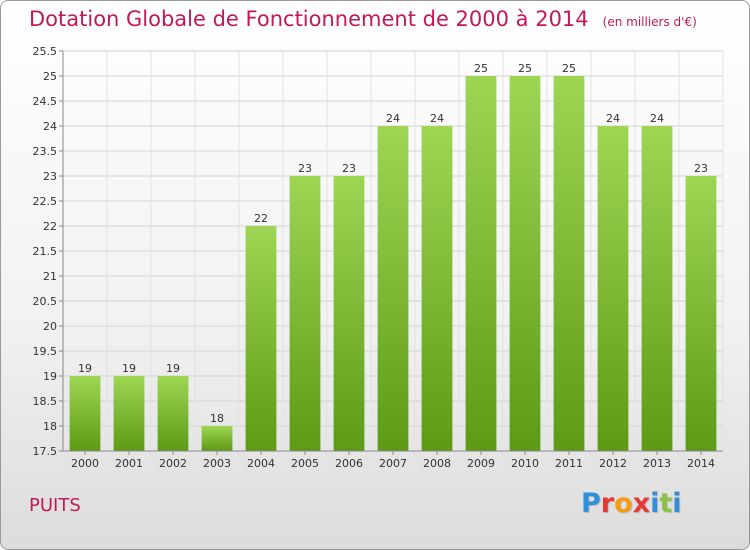  I want to click on logo-letter: r, so click(607, 503).